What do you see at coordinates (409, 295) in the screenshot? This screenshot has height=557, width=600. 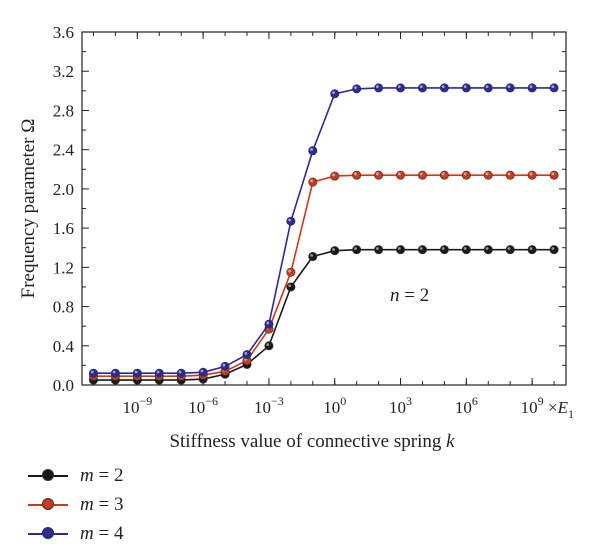 I see `annotation: n = 2` at bounding box center [409, 295].